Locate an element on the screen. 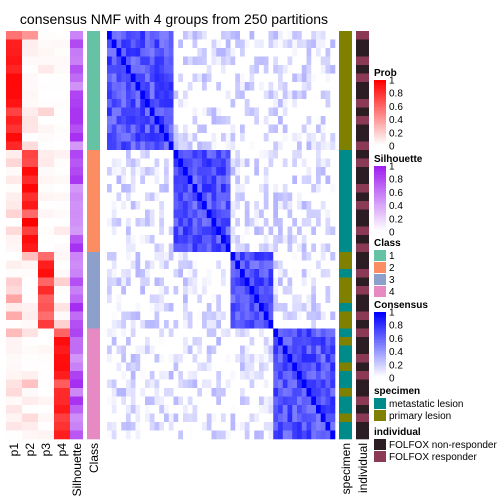 This screenshot has width=504, height=504. legend-tick-label: 0 is located at coordinates (392, 147).